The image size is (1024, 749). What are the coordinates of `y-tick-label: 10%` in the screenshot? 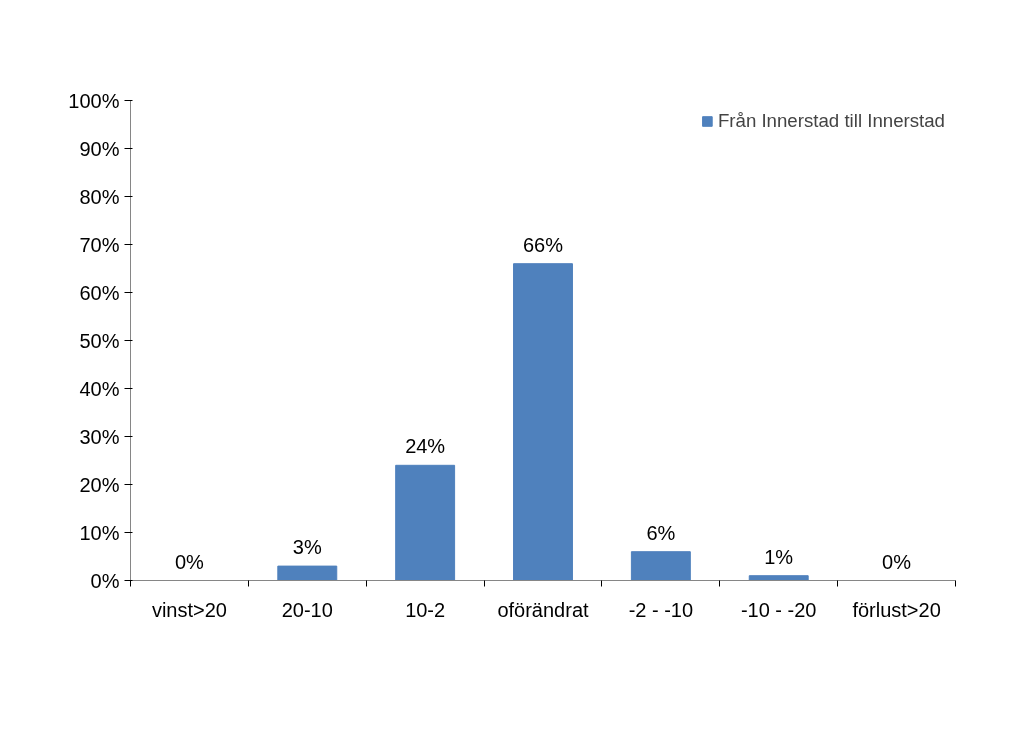 It's located at (99, 532).